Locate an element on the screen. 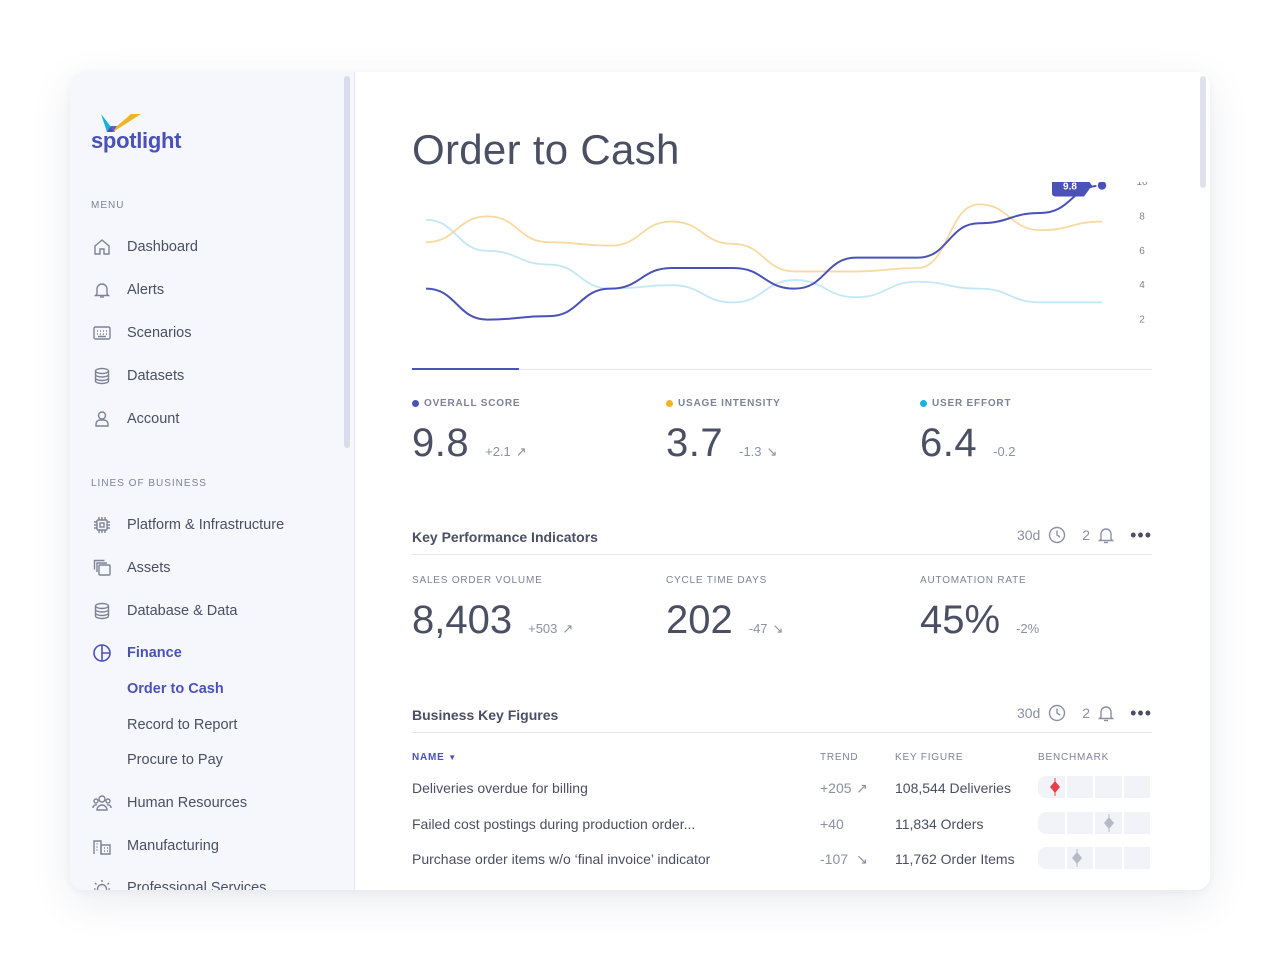 The image size is (1280, 960). metric-value-row: 3.7 -1.3 ↘ is located at coordinates (786, 443).